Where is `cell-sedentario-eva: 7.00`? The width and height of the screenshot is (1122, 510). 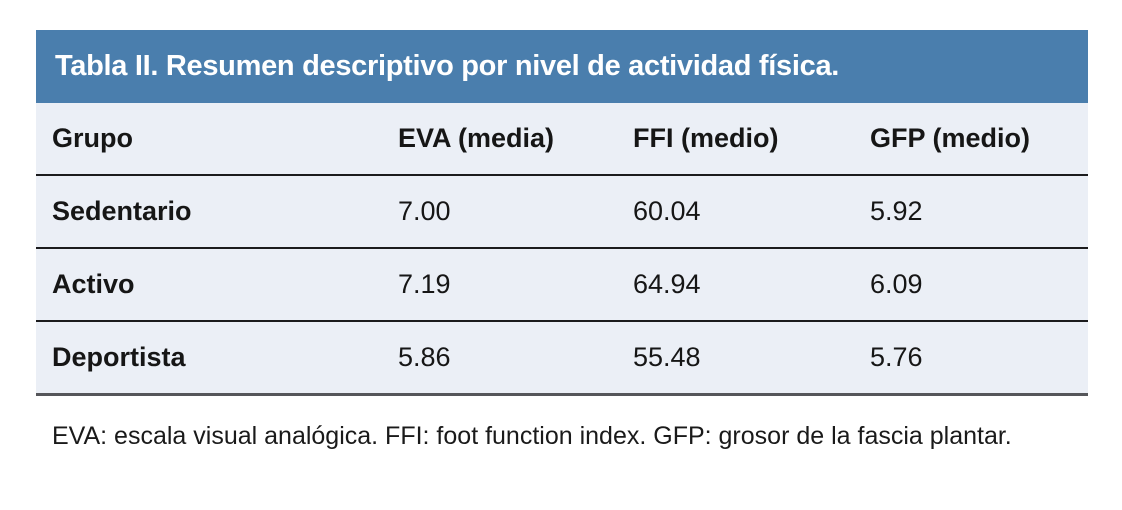 cell-sedentario-eva: 7.00 is located at coordinates (424, 211).